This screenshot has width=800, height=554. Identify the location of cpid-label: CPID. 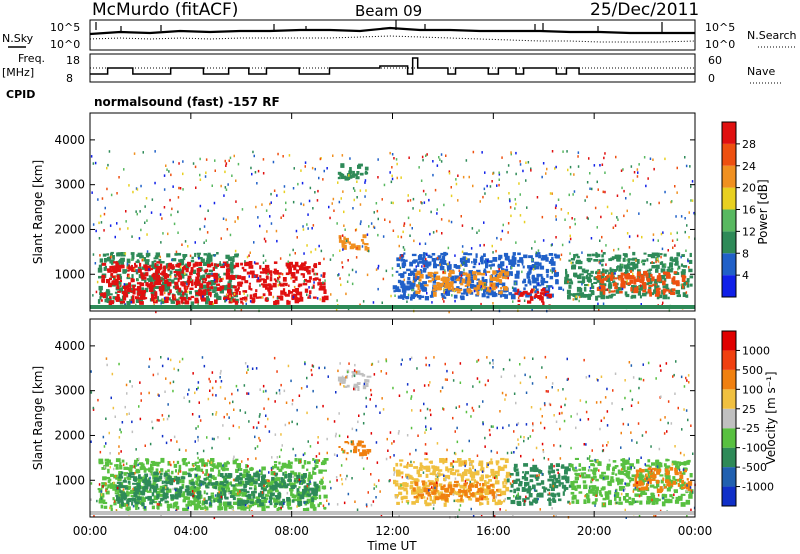
(20, 94).